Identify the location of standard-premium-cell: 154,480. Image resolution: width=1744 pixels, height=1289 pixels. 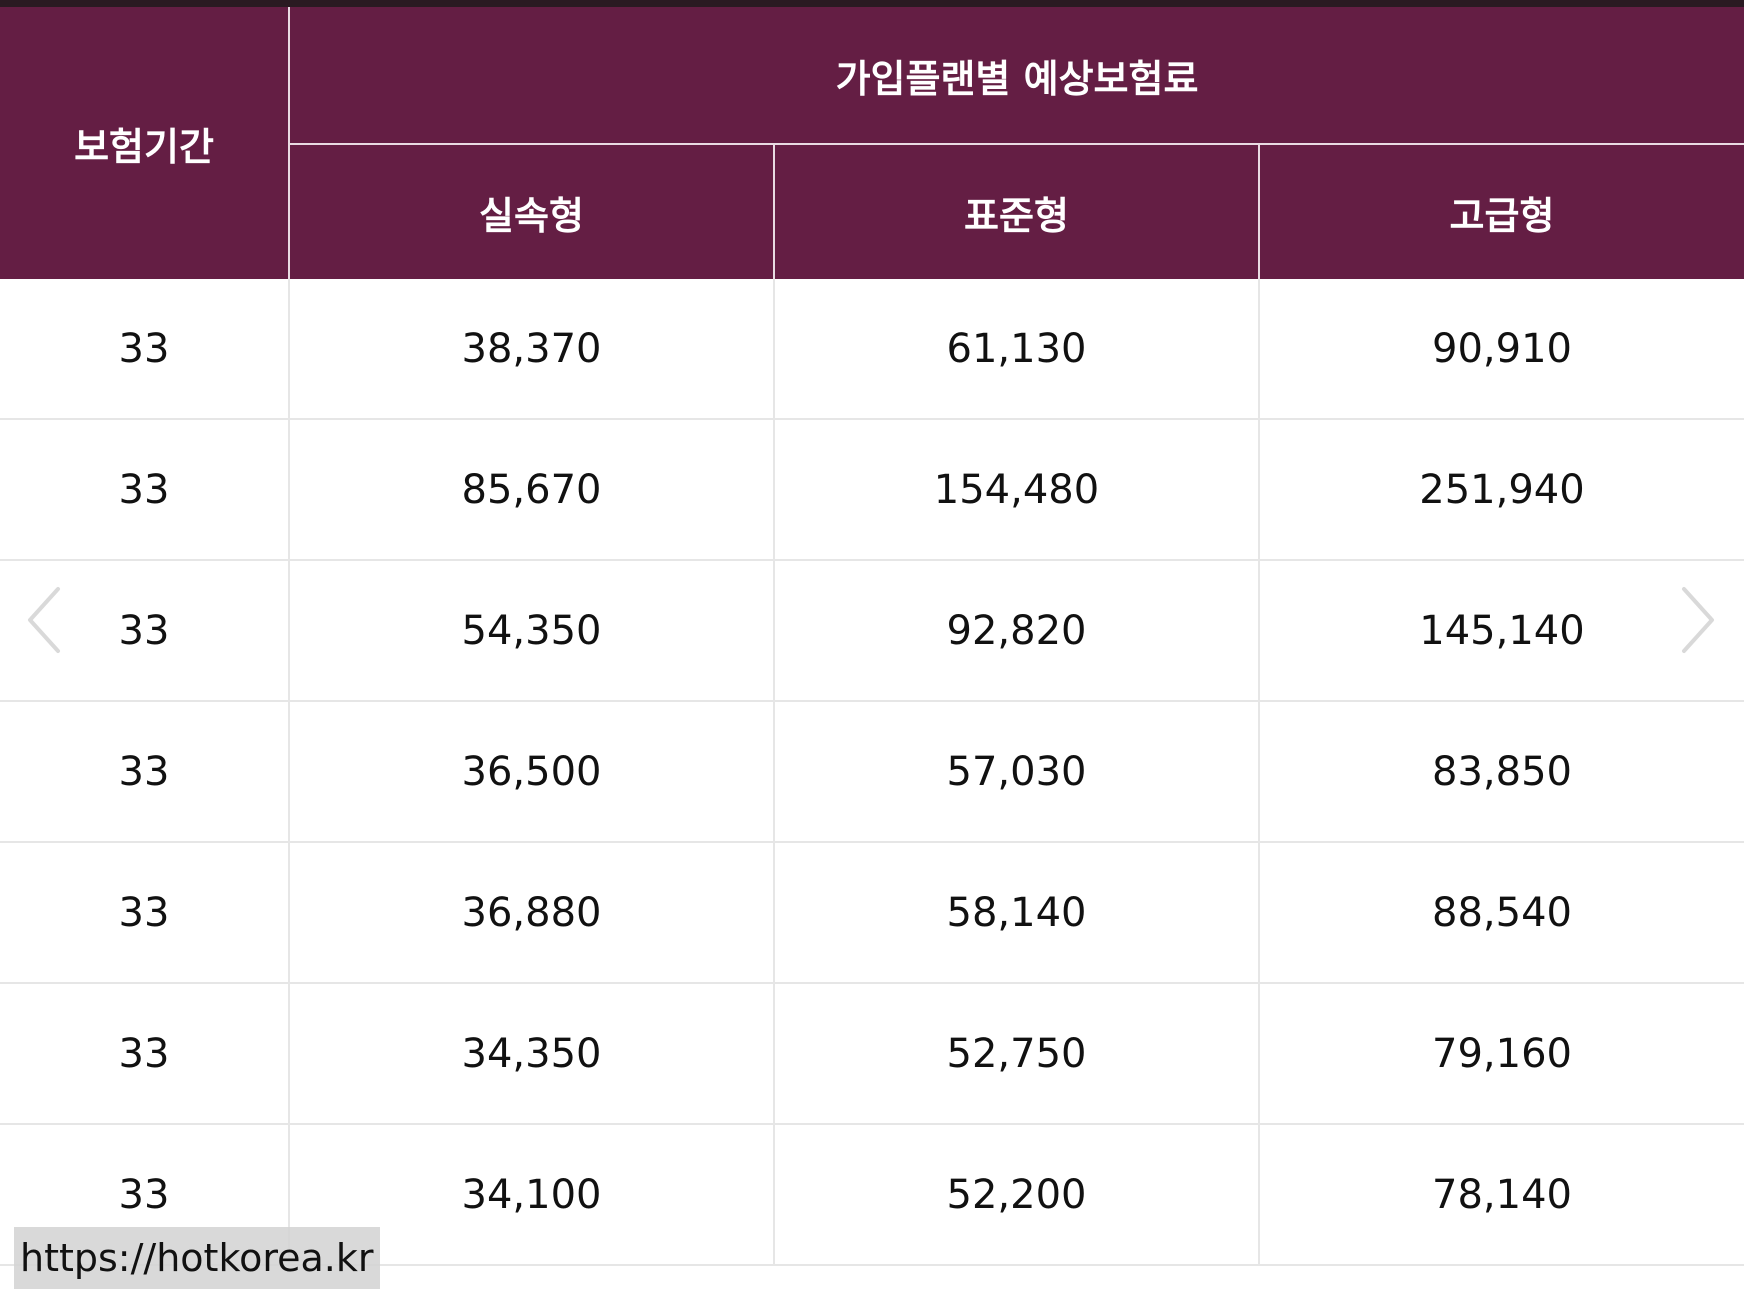
(1017, 490).